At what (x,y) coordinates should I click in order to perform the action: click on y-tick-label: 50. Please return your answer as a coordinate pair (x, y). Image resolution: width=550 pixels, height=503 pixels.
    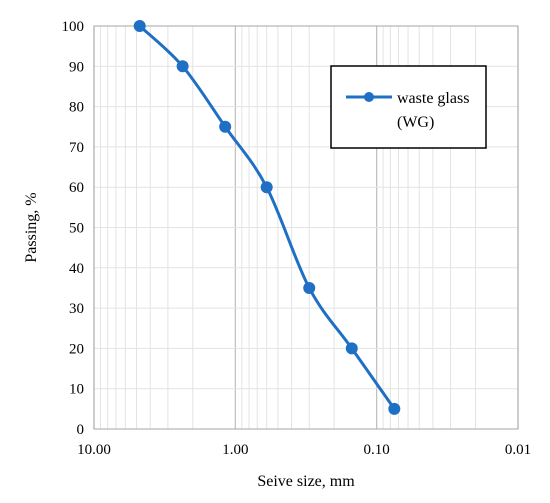
    Looking at the image, I should click on (76, 229).